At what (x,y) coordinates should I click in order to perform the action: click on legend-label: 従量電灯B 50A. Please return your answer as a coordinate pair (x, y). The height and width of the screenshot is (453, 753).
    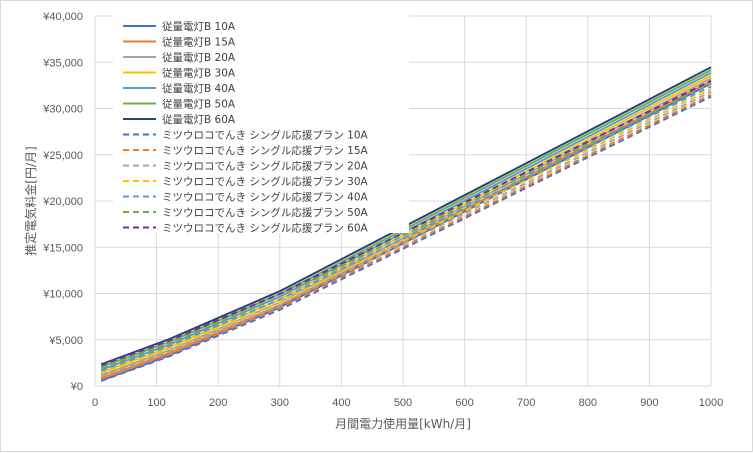
    Looking at the image, I should click on (199, 104).